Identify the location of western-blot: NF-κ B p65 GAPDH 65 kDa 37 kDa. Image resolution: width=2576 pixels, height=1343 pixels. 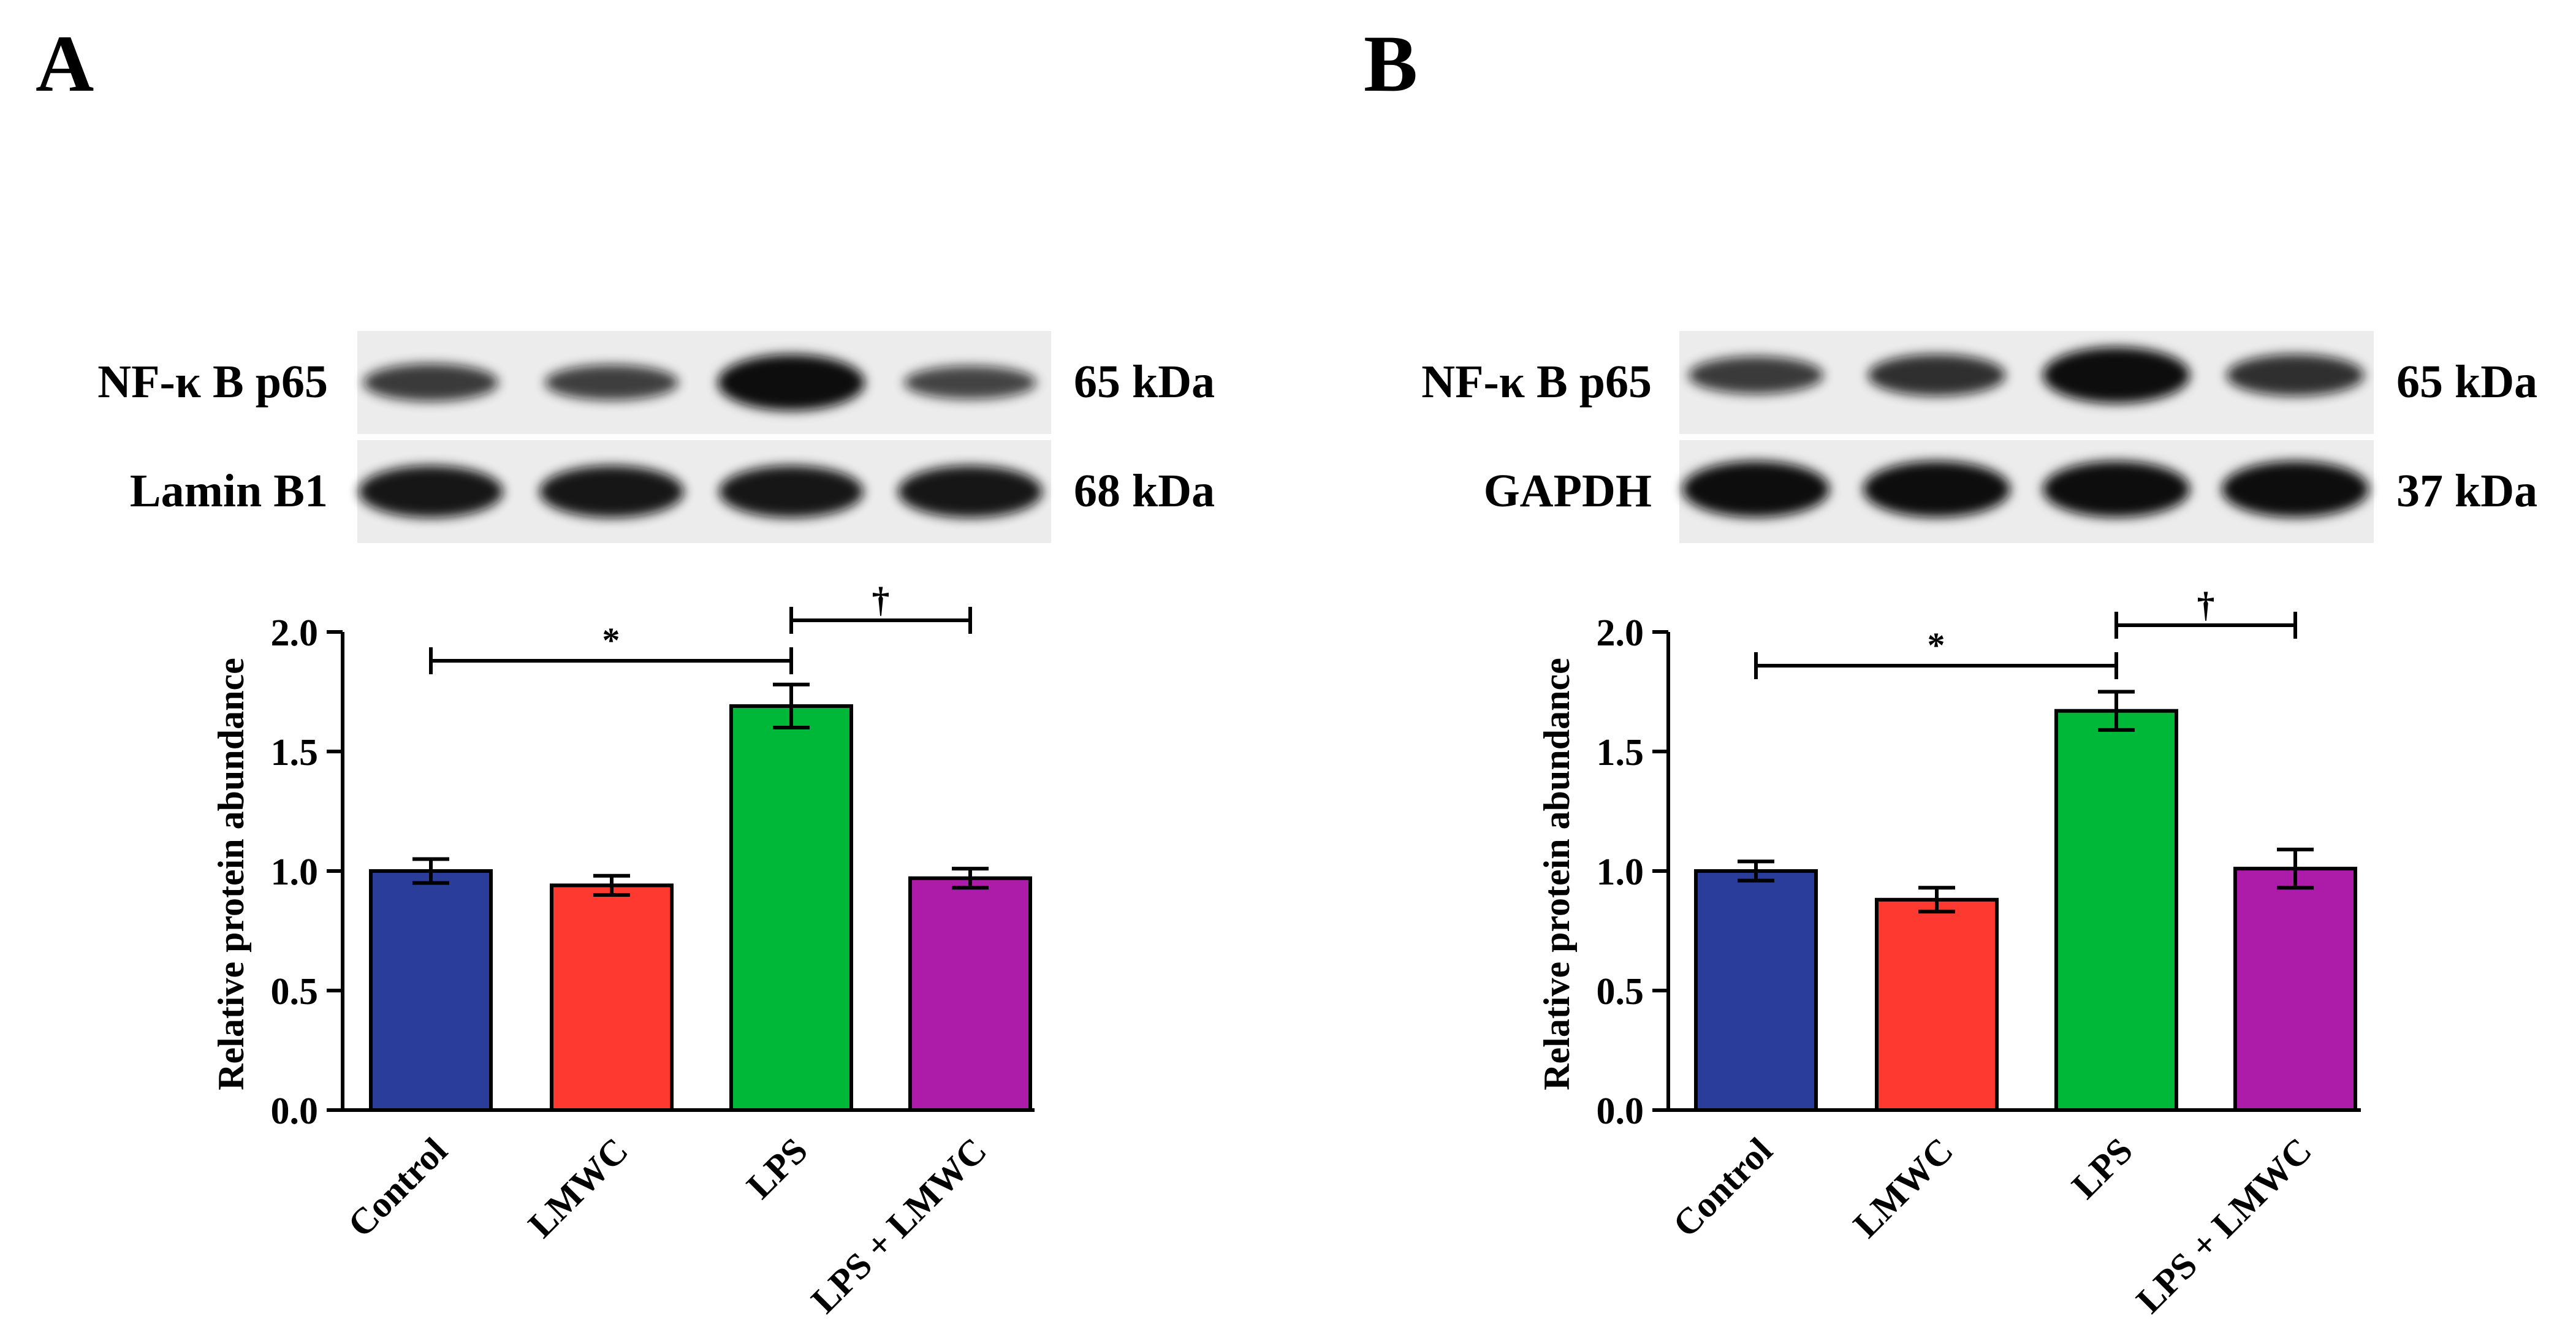
(1979, 437).